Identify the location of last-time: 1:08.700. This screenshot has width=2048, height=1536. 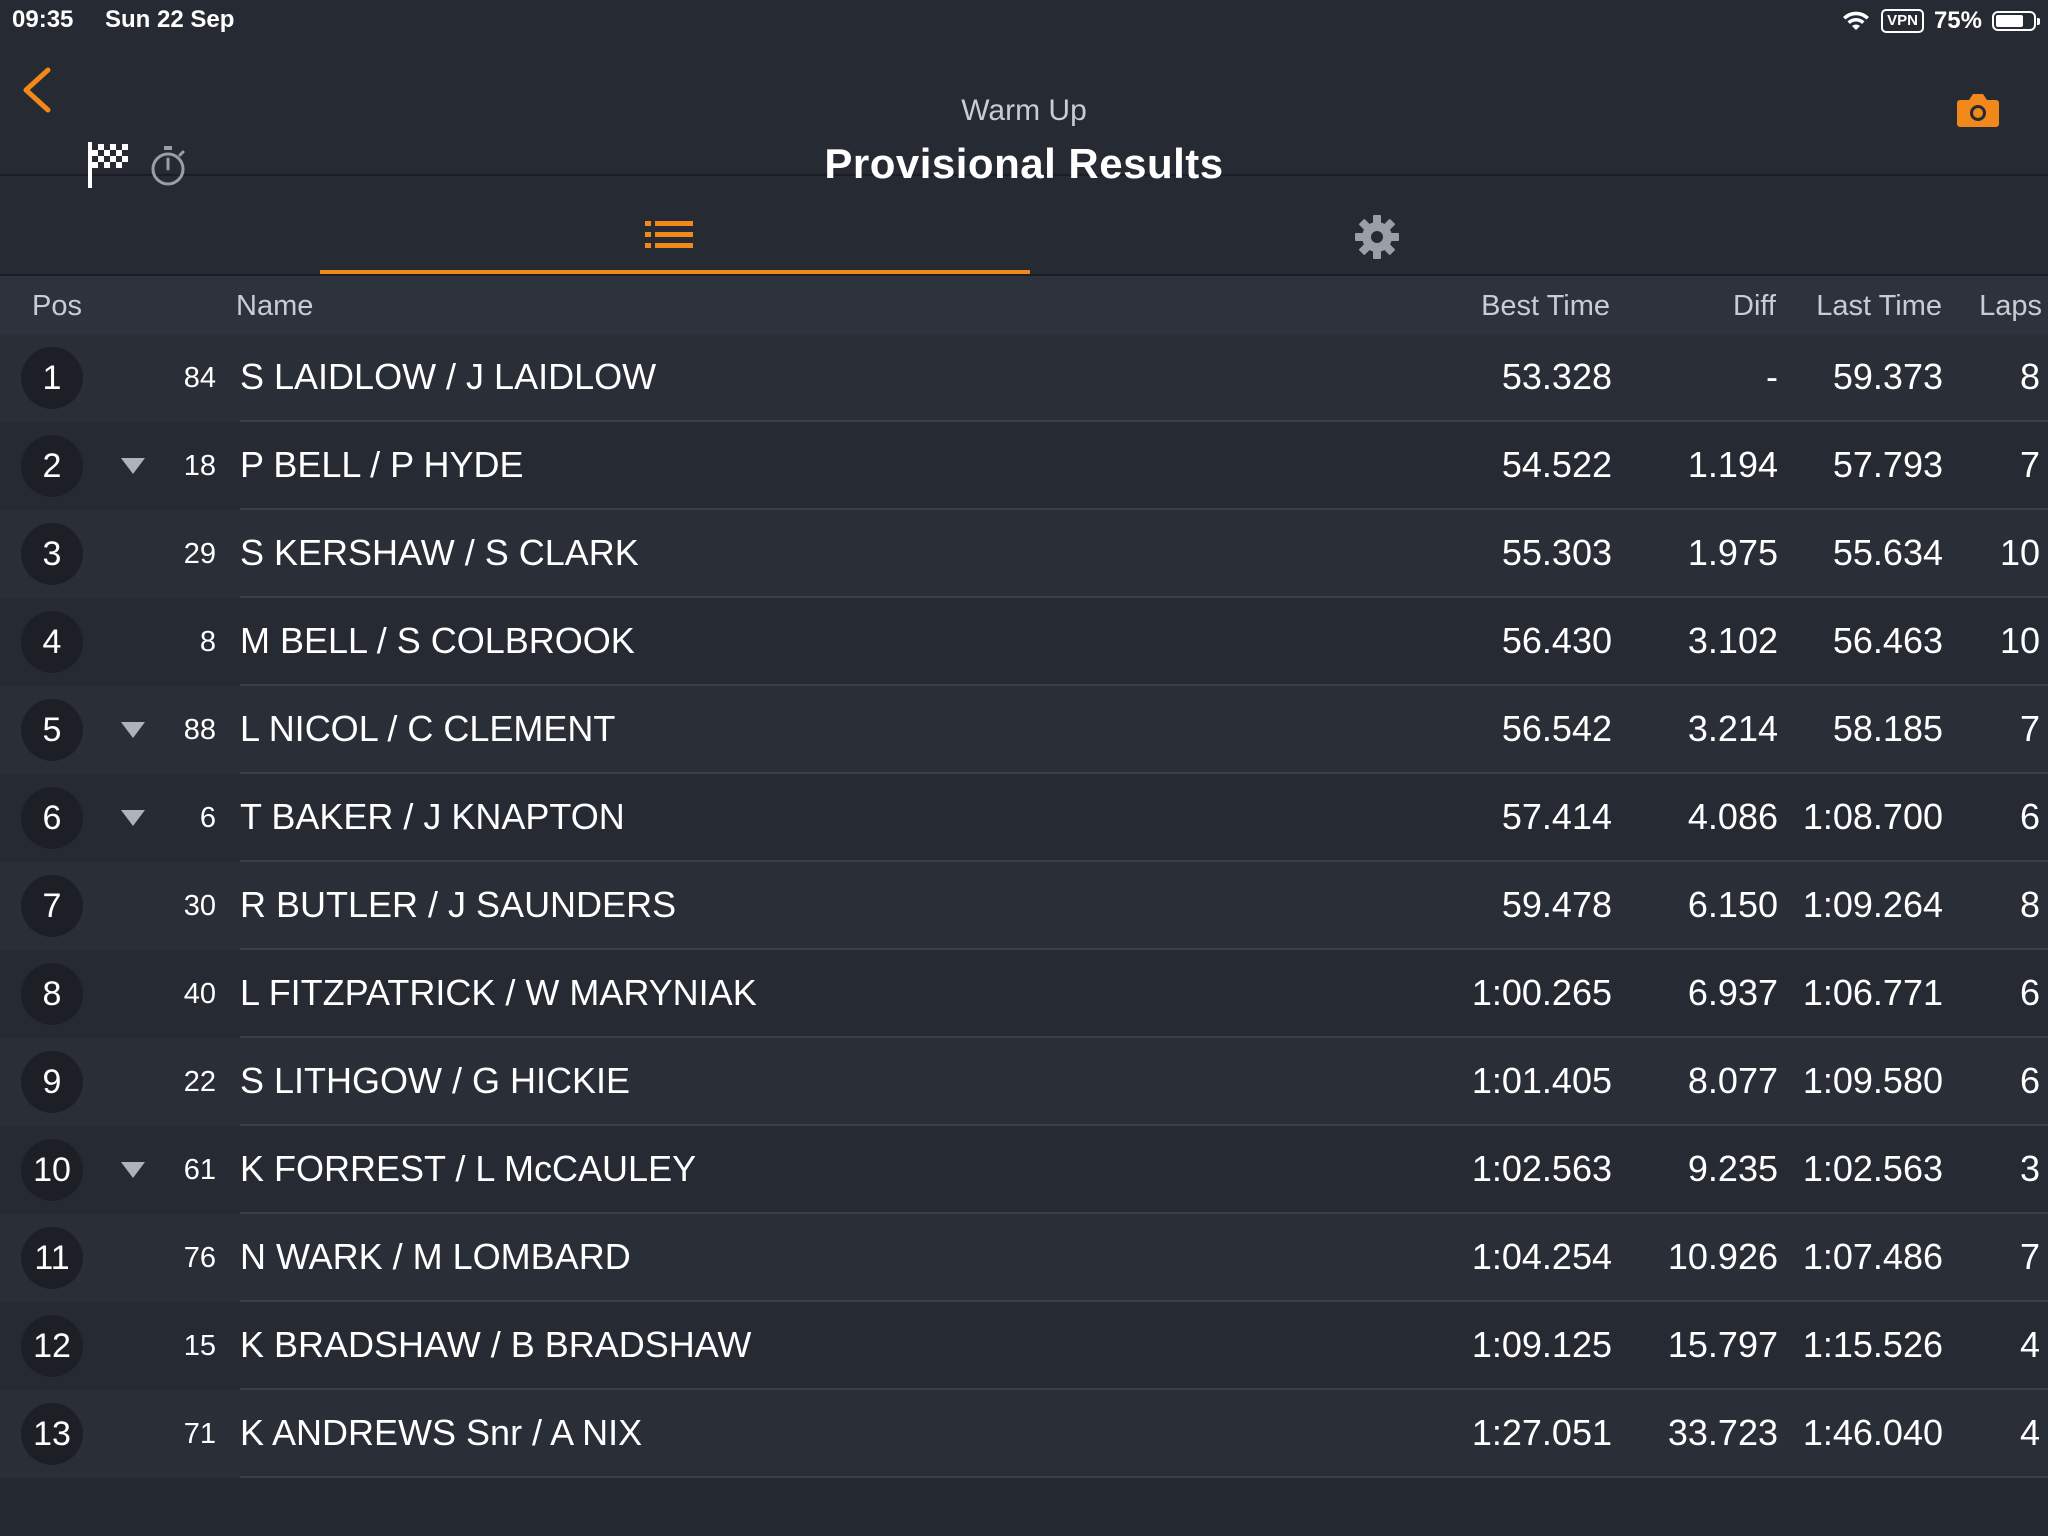
(1872, 816).